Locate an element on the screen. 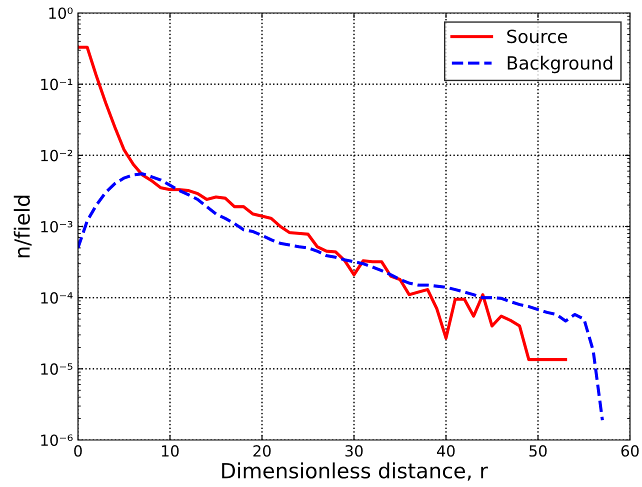 Image resolution: width=642 pixels, height=487 pixels. x-tick-label: 40 is located at coordinates (446, 451).